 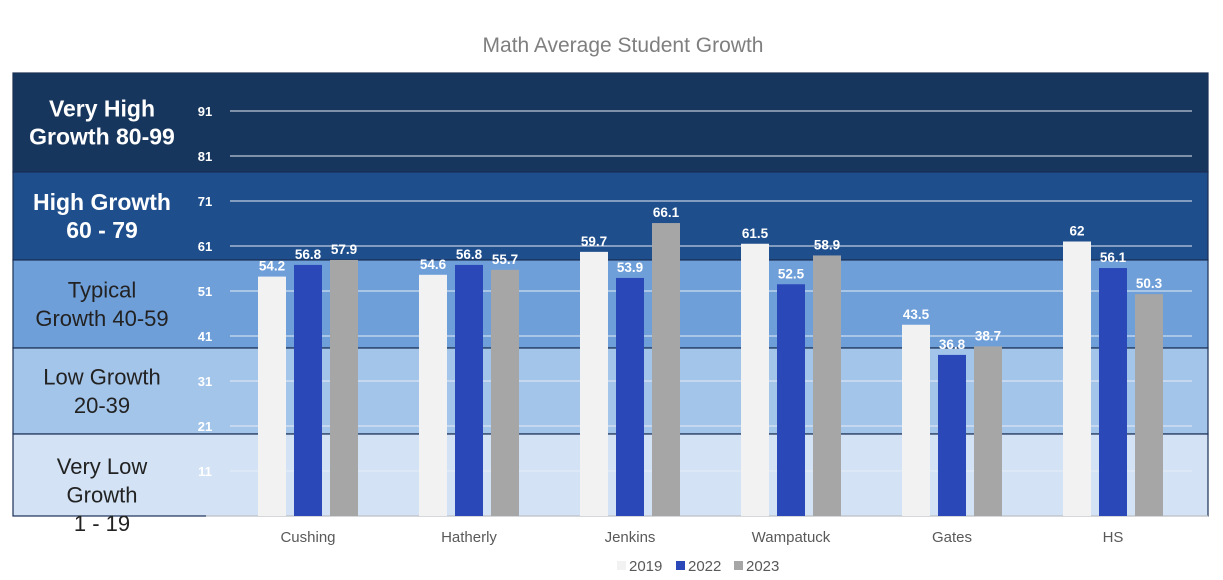 What do you see at coordinates (102, 230) in the screenshot?
I see `band-label: 60 - 79` at bounding box center [102, 230].